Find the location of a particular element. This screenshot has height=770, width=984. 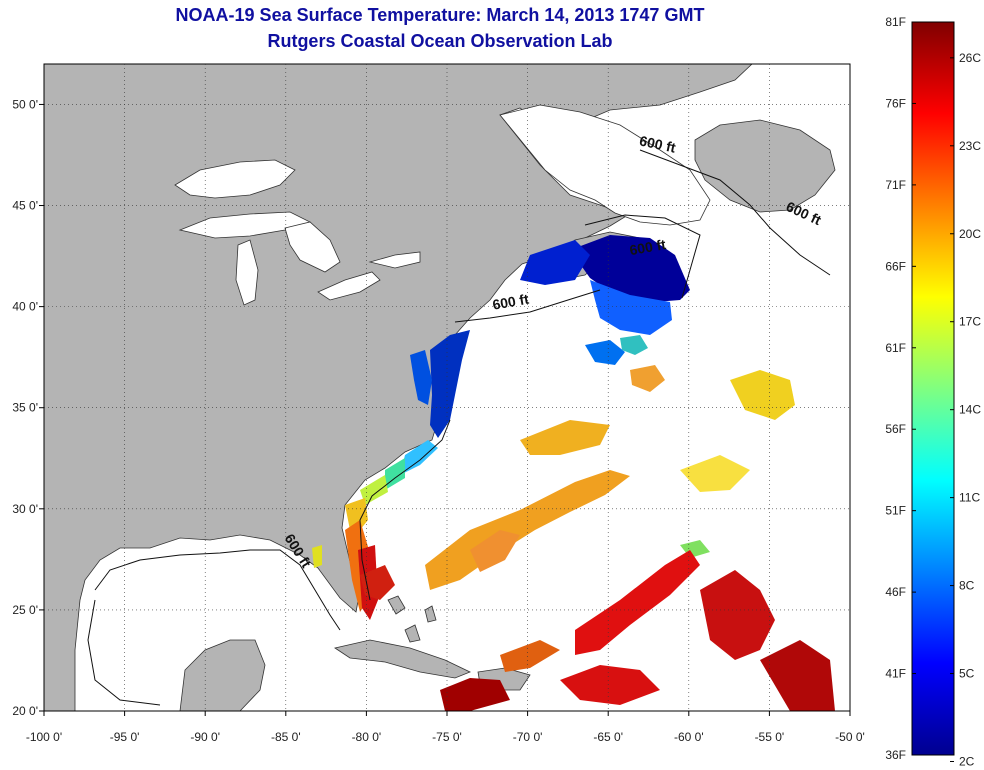

colorbar-label-f: 56F is located at coordinates (895, 429).